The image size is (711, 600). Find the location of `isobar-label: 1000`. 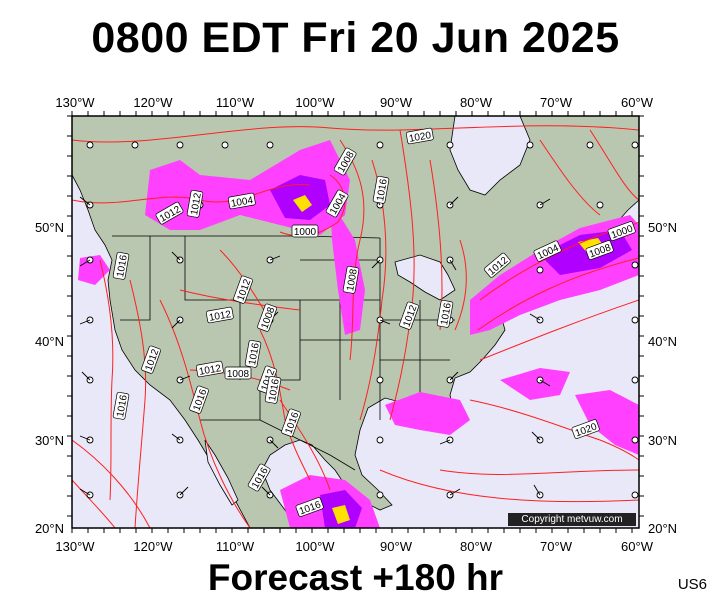

isobar-label: 1000 is located at coordinates (305, 231).